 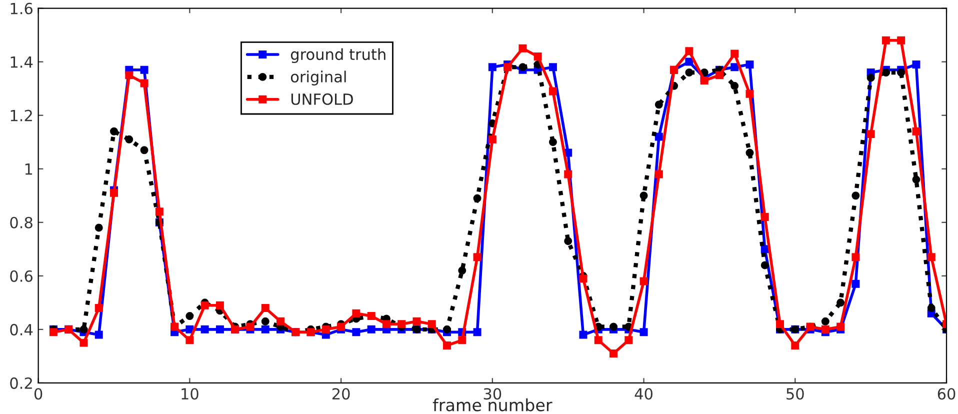 What do you see at coordinates (318, 78) in the screenshot?
I see `legend-label: original` at bounding box center [318, 78].